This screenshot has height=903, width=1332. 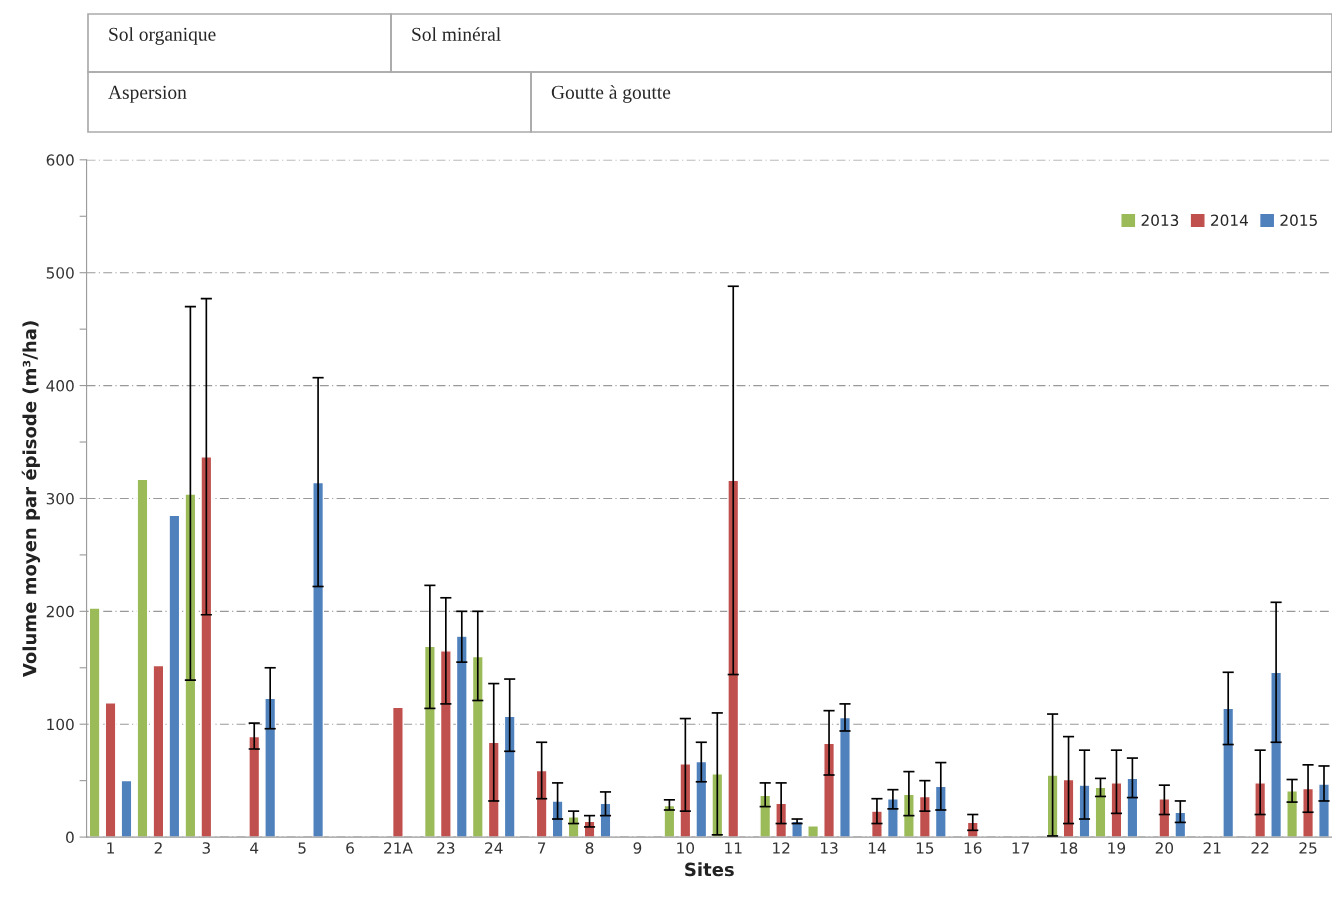 I want to click on legend-label: 2014, so click(x=1229, y=220).